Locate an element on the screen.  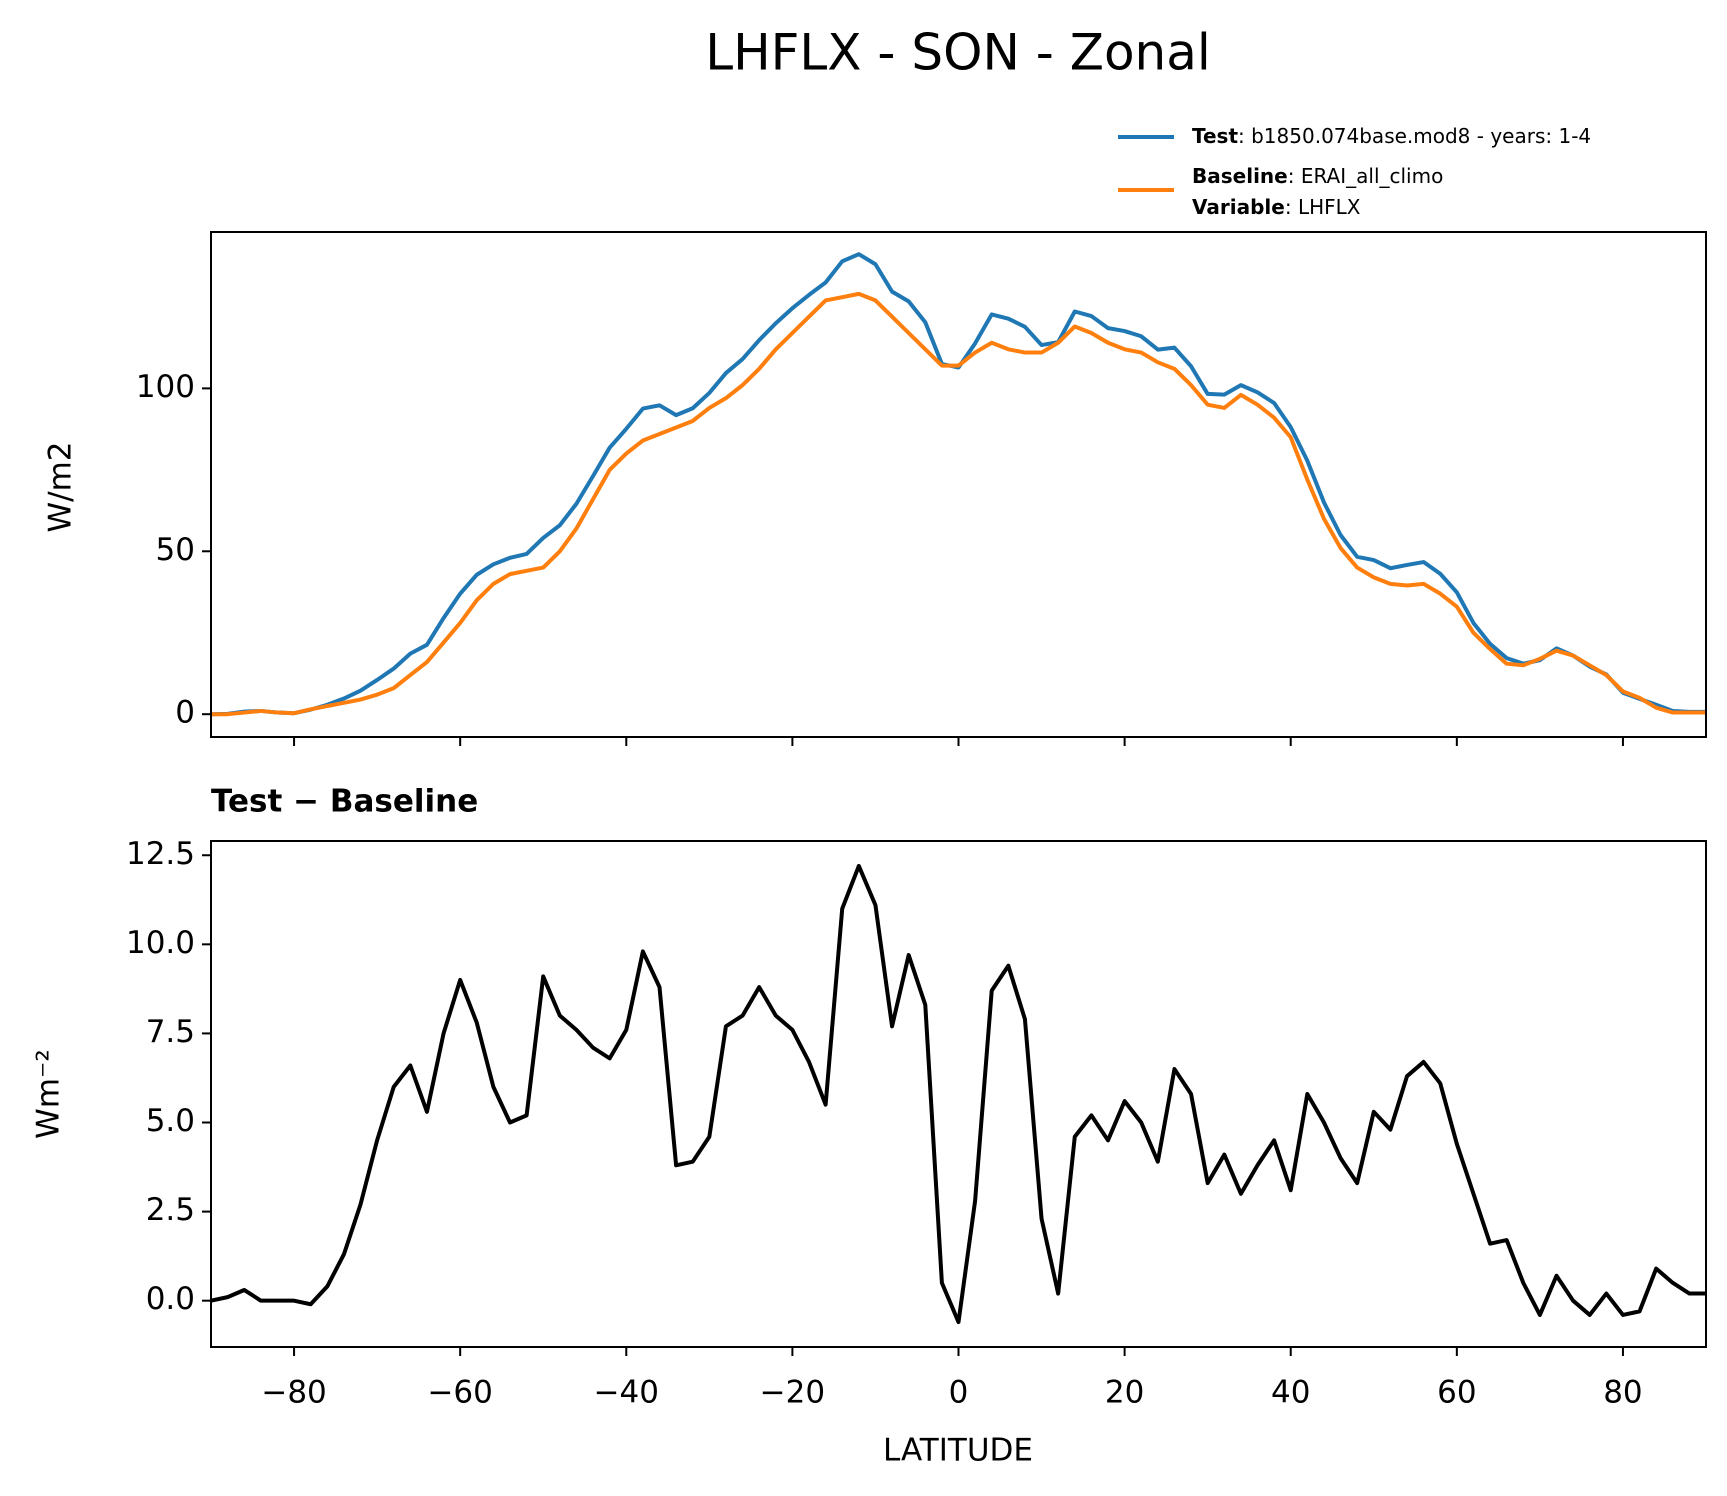
x-tick-label: 40 is located at coordinates (1290, 1393).